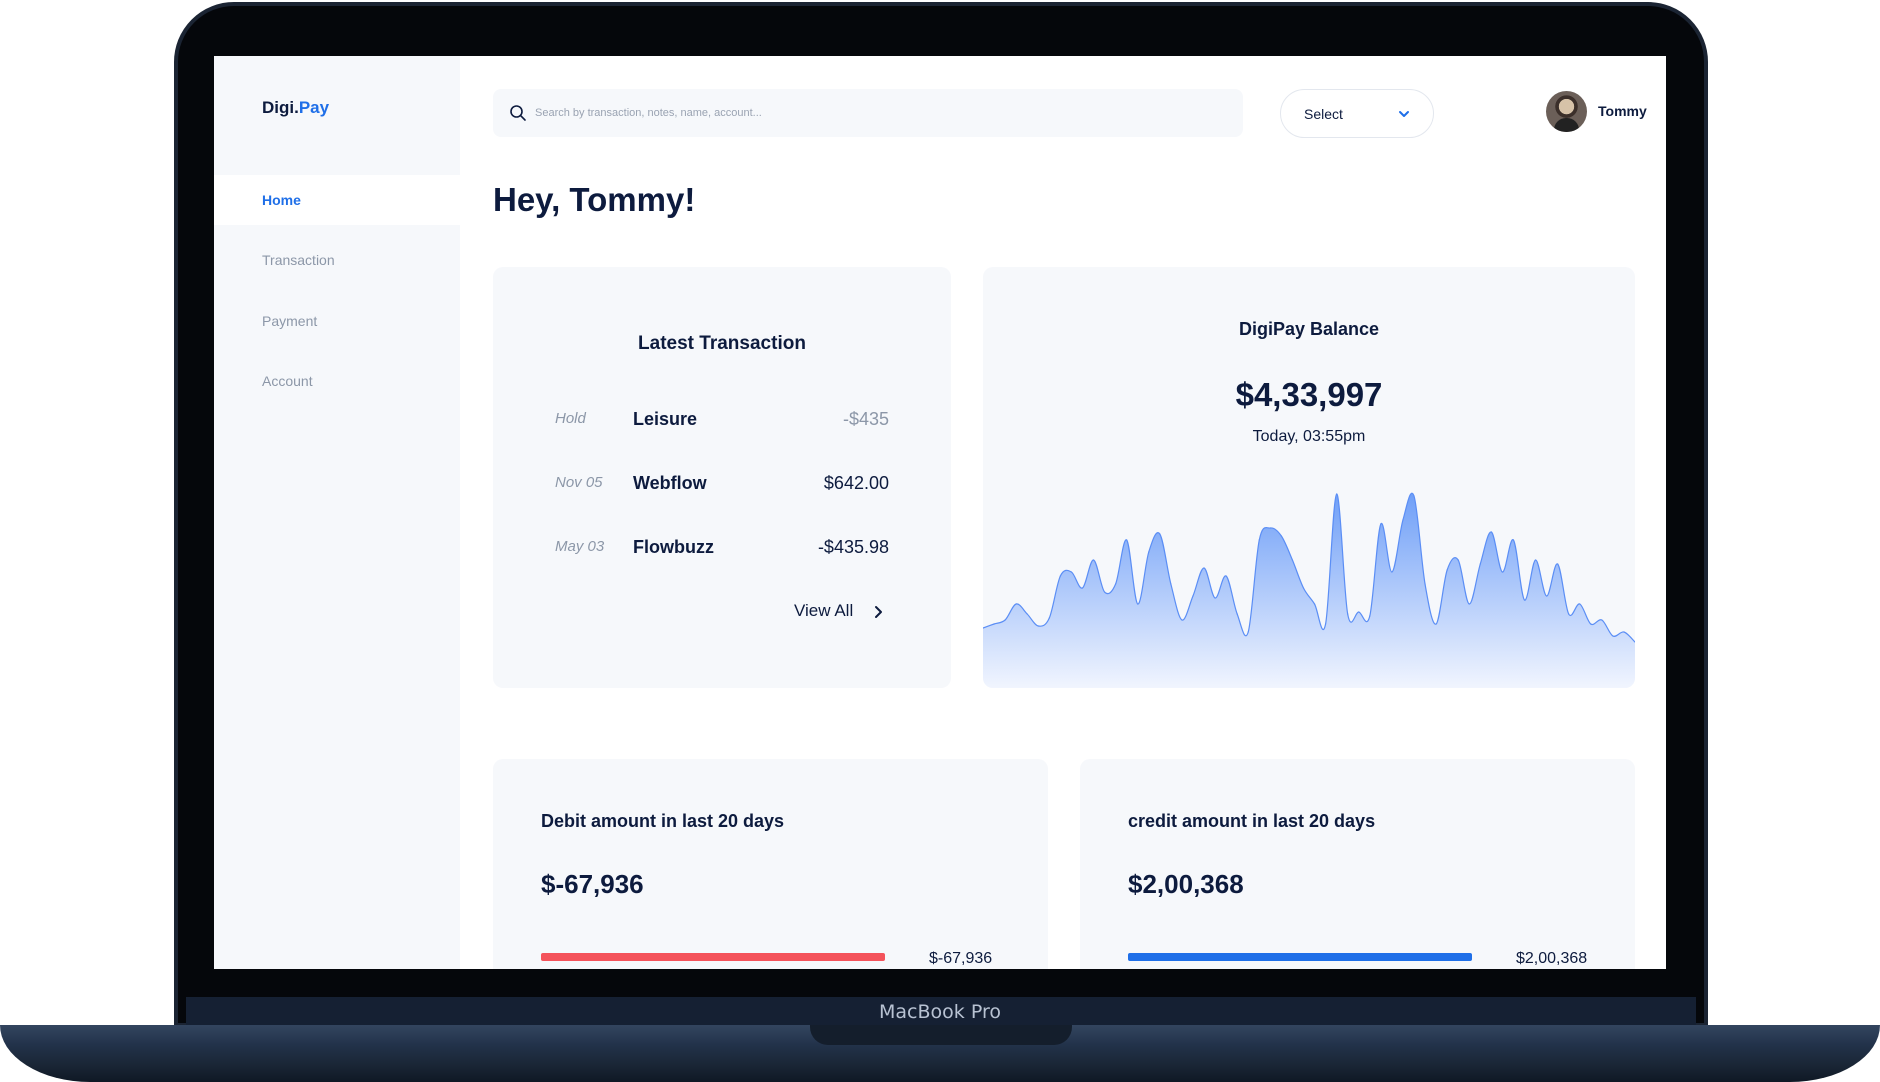  What do you see at coordinates (853, 547) in the screenshot?
I see `transaction-amount: -$435.98` at bounding box center [853, 547].